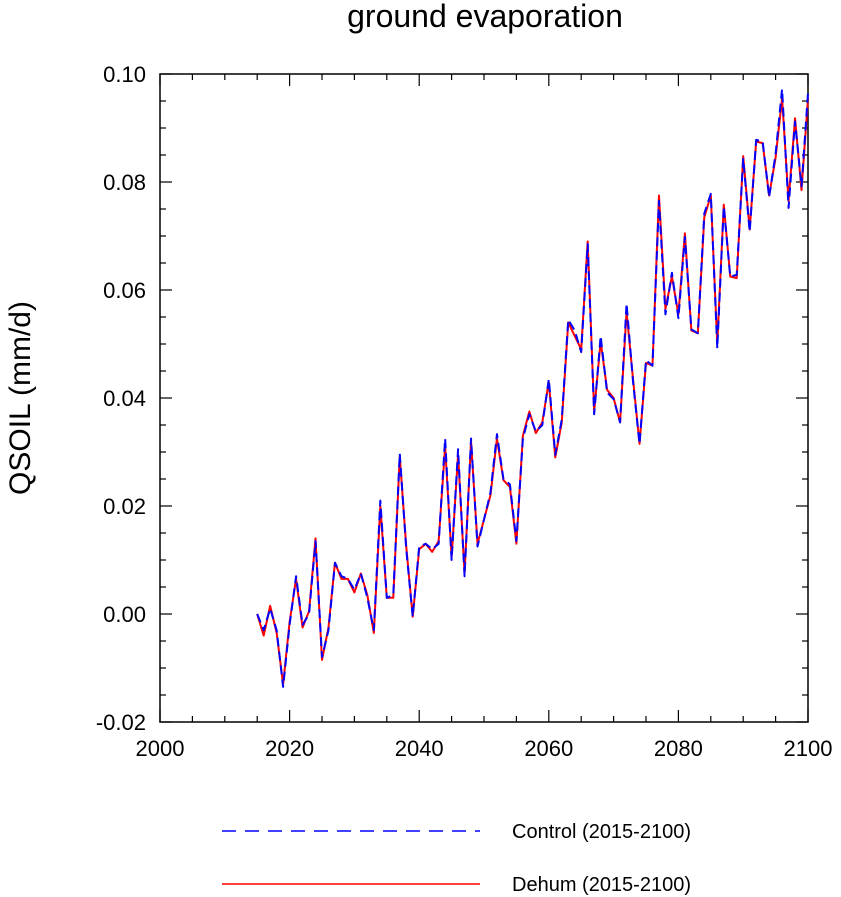 The width and height of the screenshot is (841, 897). I want to click on y-tick-label: 0.00, so click(124, 614).